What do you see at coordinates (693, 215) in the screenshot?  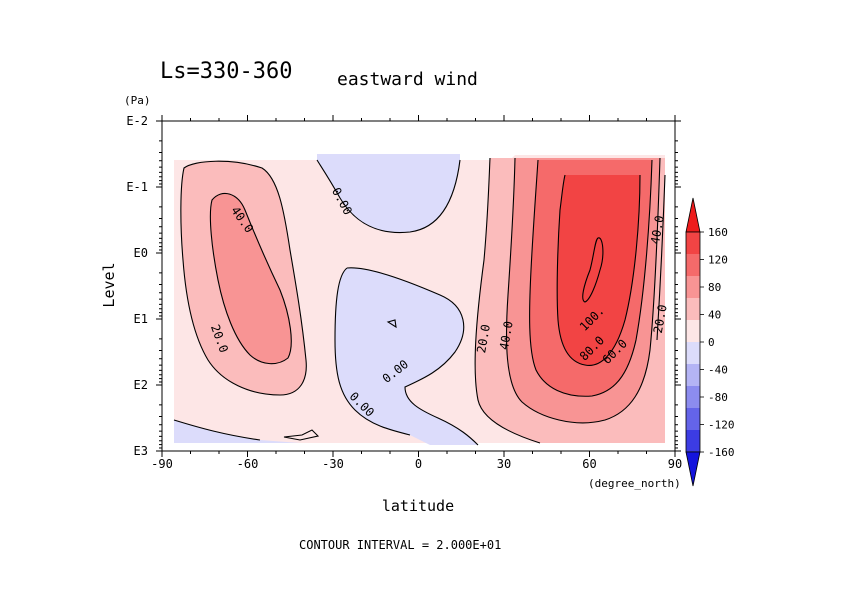 I see `colorbar-top-arrow` at bounding box center [693, 215].